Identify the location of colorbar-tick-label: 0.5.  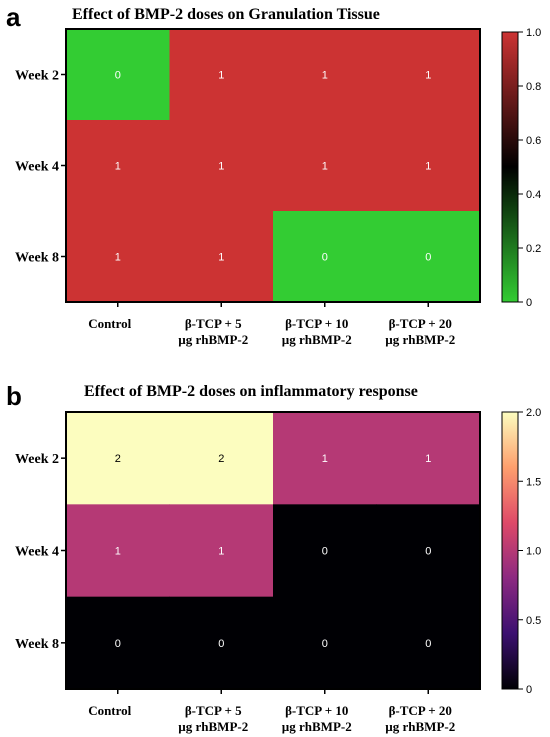
(533, 621).